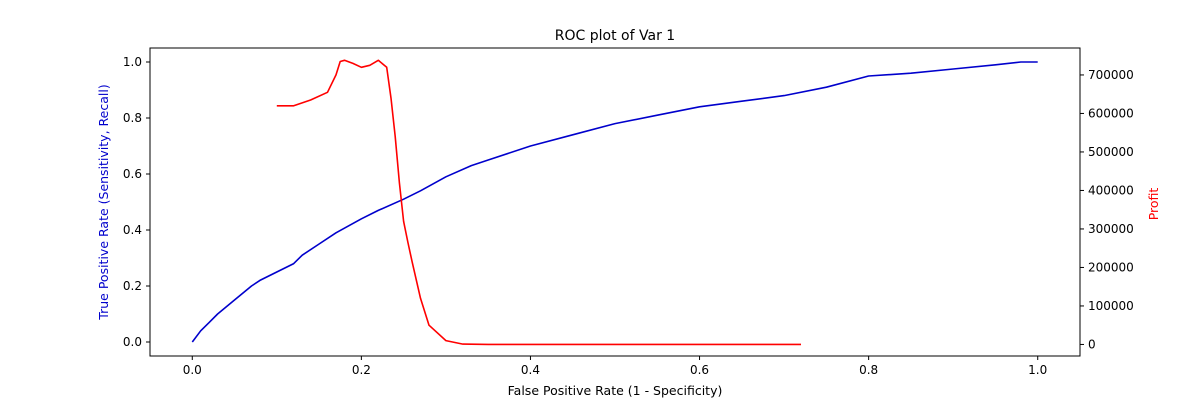 Image resolution: width=1200 pixels, height=400 pixels. What do you see at coordinates (1111, 190) in the screenshot?
I see `y2-tick-label: 400000` at bounding box center [1111, 190].